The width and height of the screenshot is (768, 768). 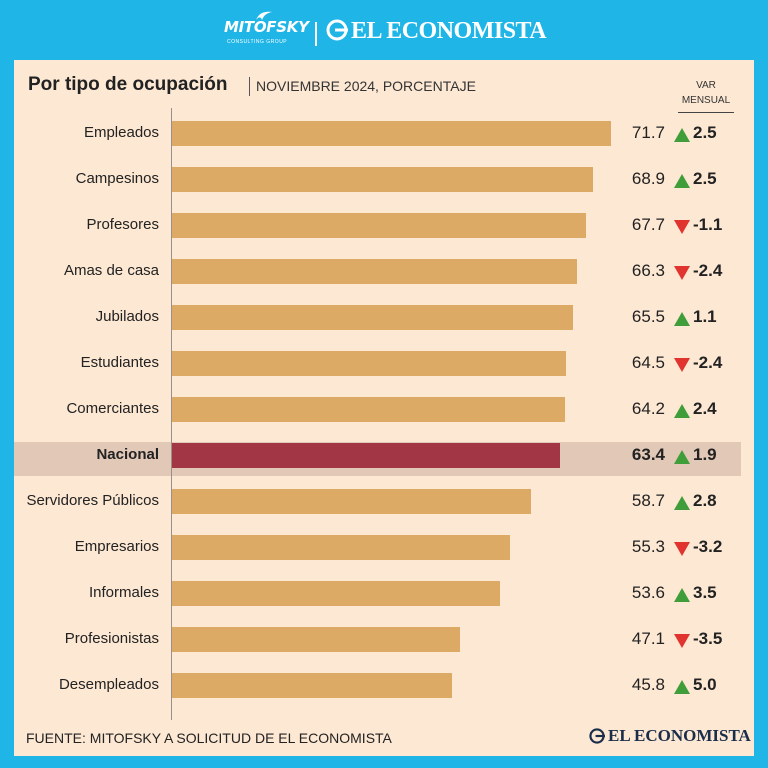 I want to click on bar-row: Estudiantes 64.5 -2.4, so click(x=384, y=365).